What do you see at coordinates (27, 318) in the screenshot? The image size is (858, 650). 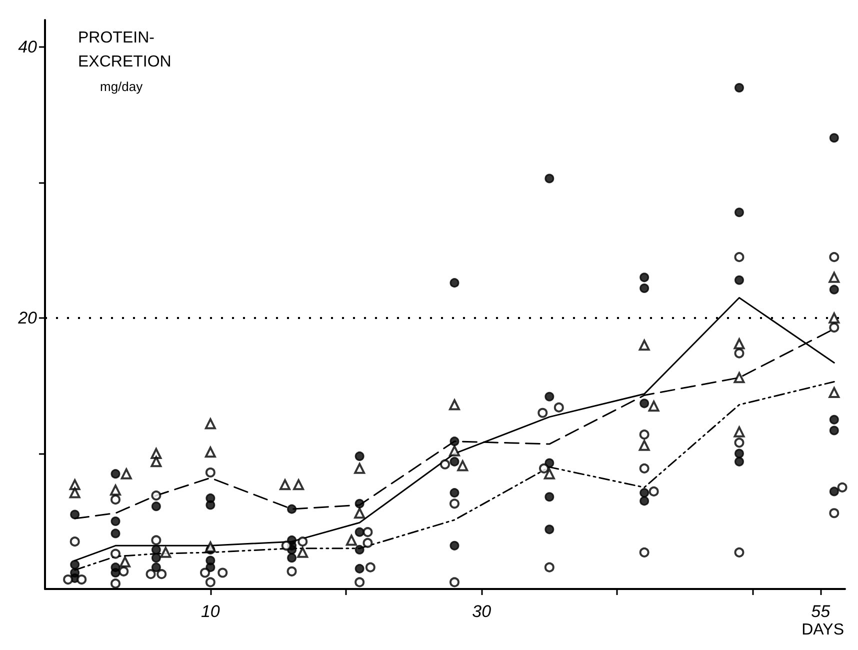 I see `y-tick-label: 20` at bounding box center [27, 318].